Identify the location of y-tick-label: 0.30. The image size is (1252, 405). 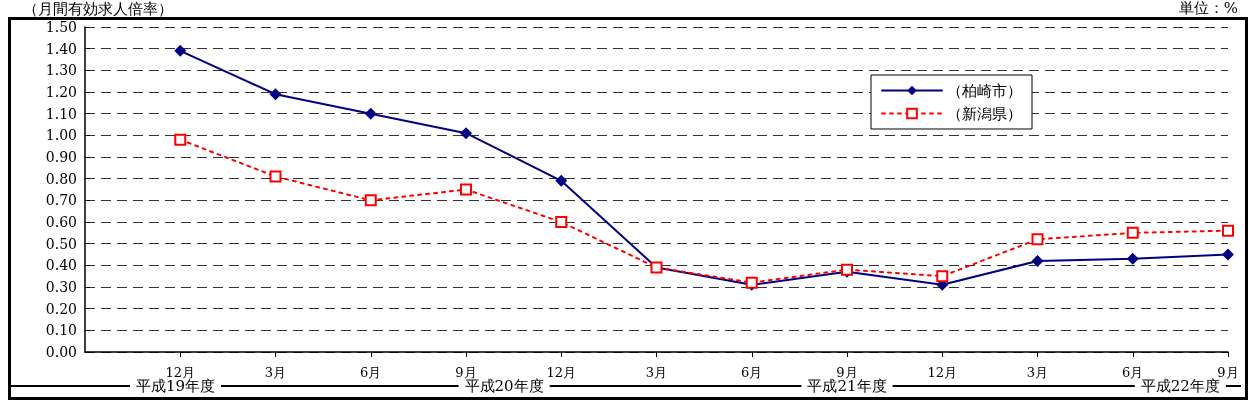
(61, 287).